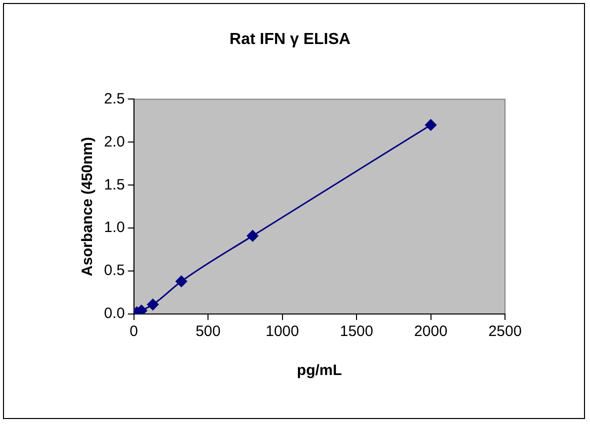  What do you see at coordinates (505, 331) in the screenshot?
I see `x-tick-label: 2500` at bounding box center [505, 331].